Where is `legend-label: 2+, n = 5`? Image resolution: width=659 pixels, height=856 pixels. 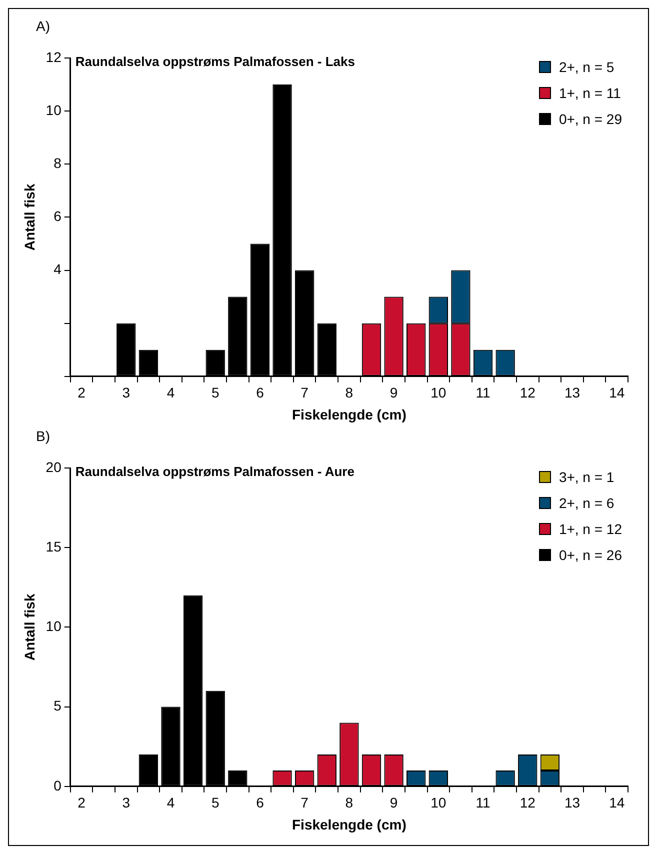 legend-label: 2+, n = 5 is located at coordinates (586, 67).